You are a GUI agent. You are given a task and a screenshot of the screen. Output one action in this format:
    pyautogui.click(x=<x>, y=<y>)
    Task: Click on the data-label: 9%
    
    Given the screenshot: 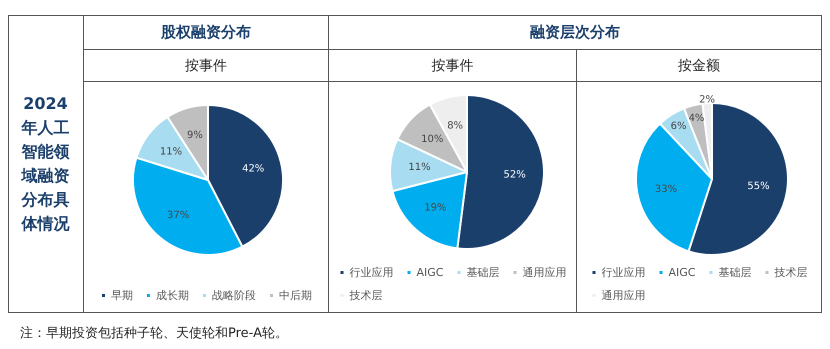 What is the action you would take?
    pyautogui.click(x=194, y=135)
    